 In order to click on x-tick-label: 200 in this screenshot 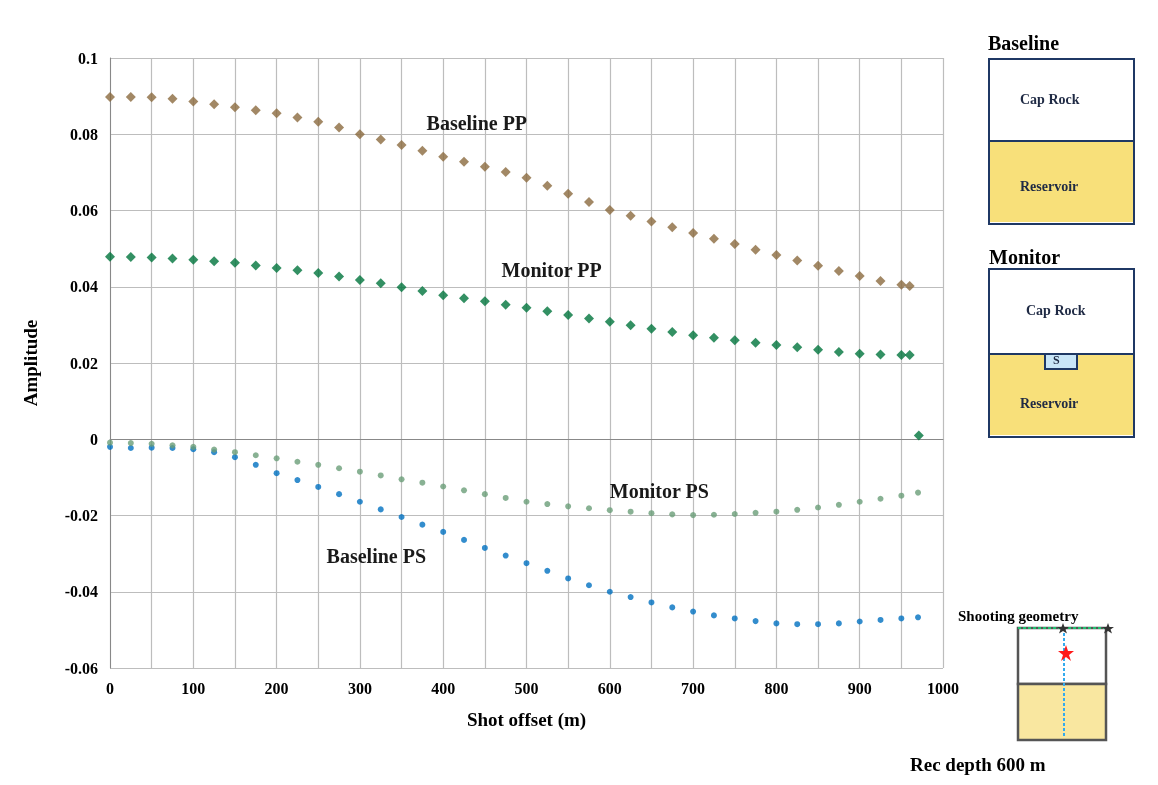, I will do `click(276, 688)`.